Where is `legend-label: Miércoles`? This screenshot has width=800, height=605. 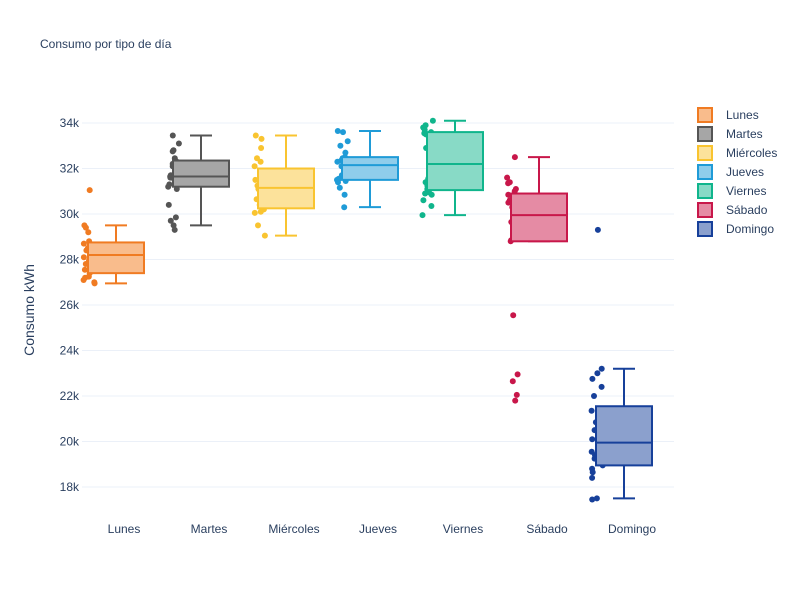
legend-label: Miércoles is located at coordinates (751, 153).